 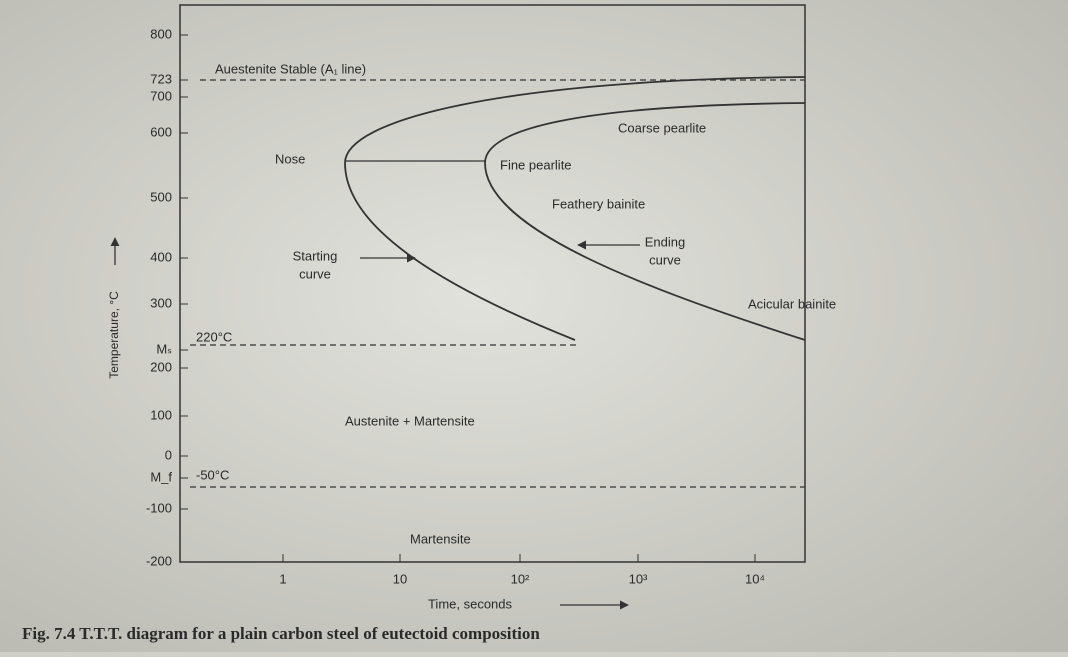 I want to click on y-tick-label: 300, so click(x=161, y=302).